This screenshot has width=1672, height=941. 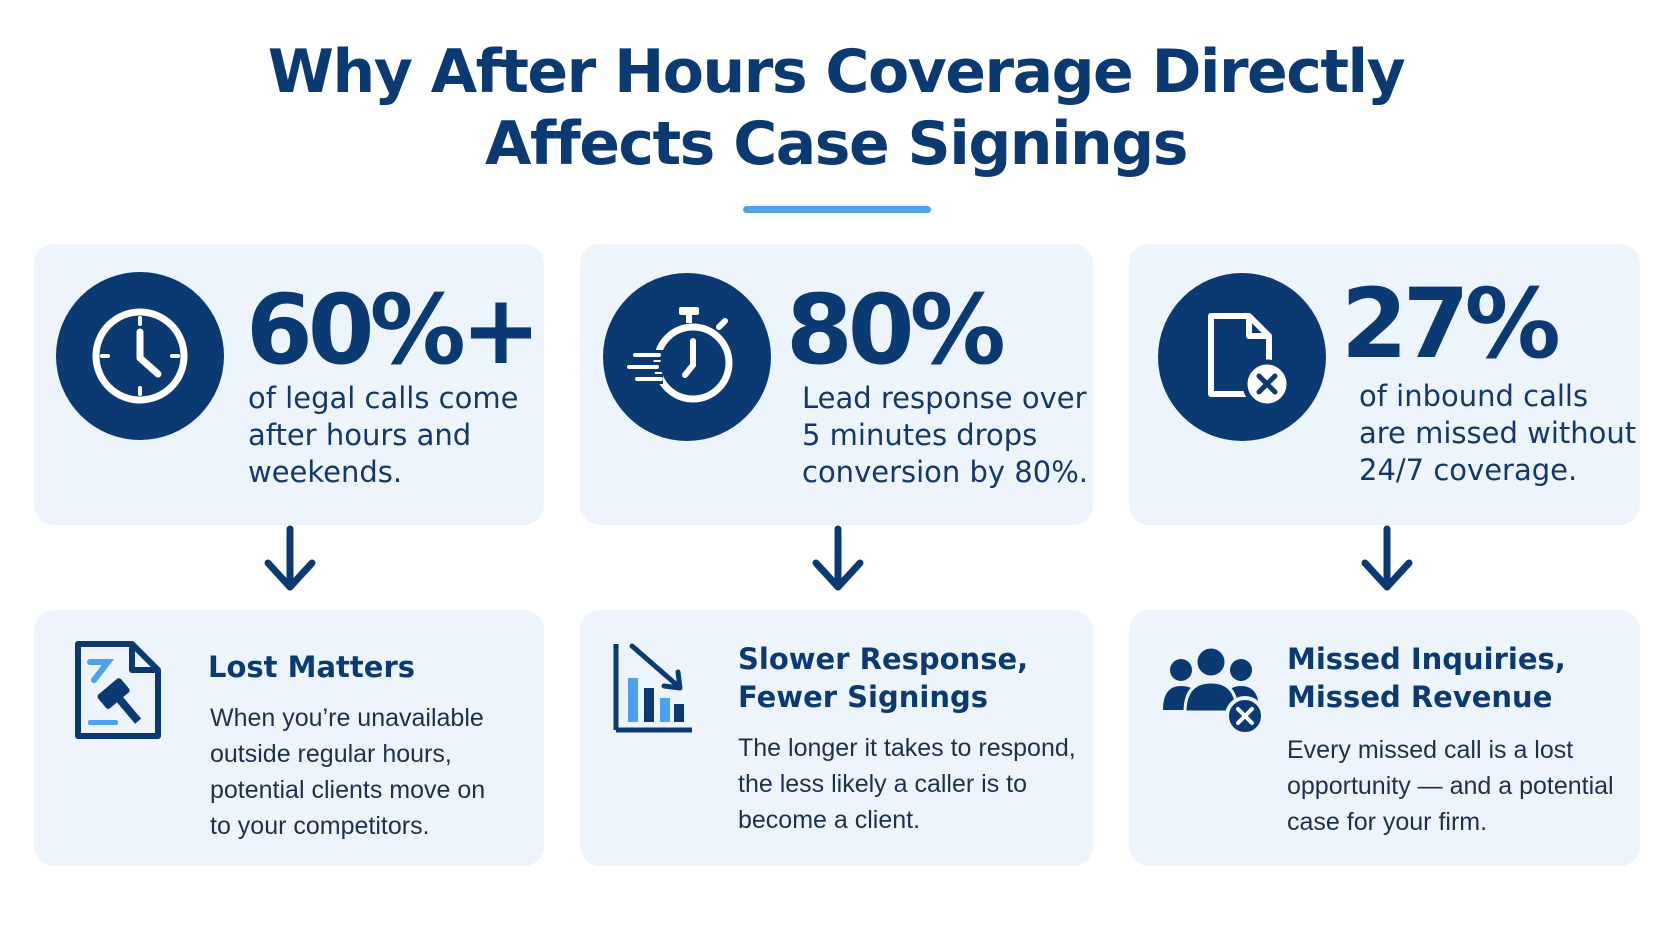 I want to click on missed-document-icon, so click(x=1242, y=357).